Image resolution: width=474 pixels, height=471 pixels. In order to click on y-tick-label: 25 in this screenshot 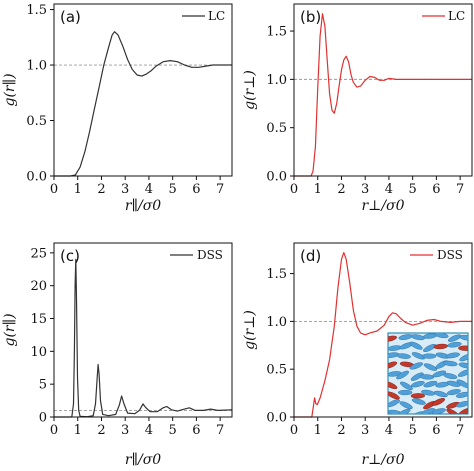, I will do `click(38, 253)`.